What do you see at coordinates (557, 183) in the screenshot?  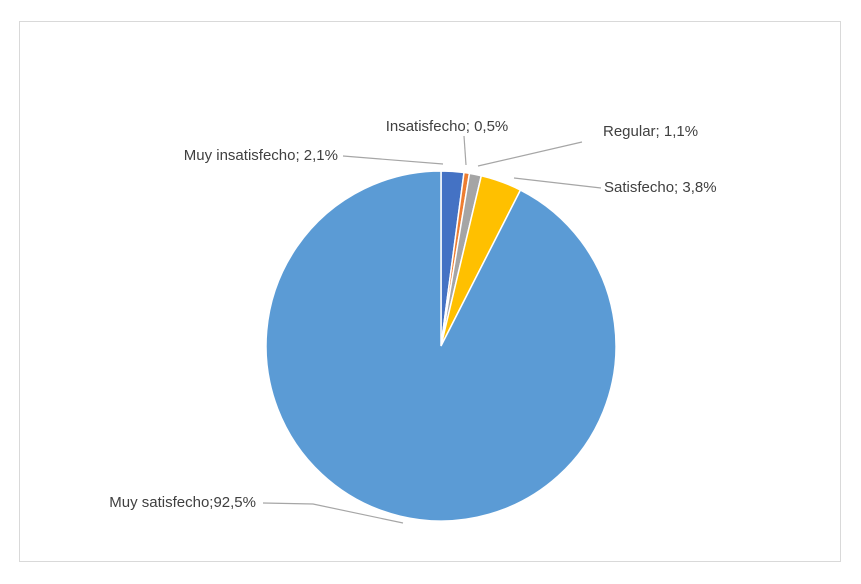 I see `leader-line-satisfecho` at bounding box center [557, 183].